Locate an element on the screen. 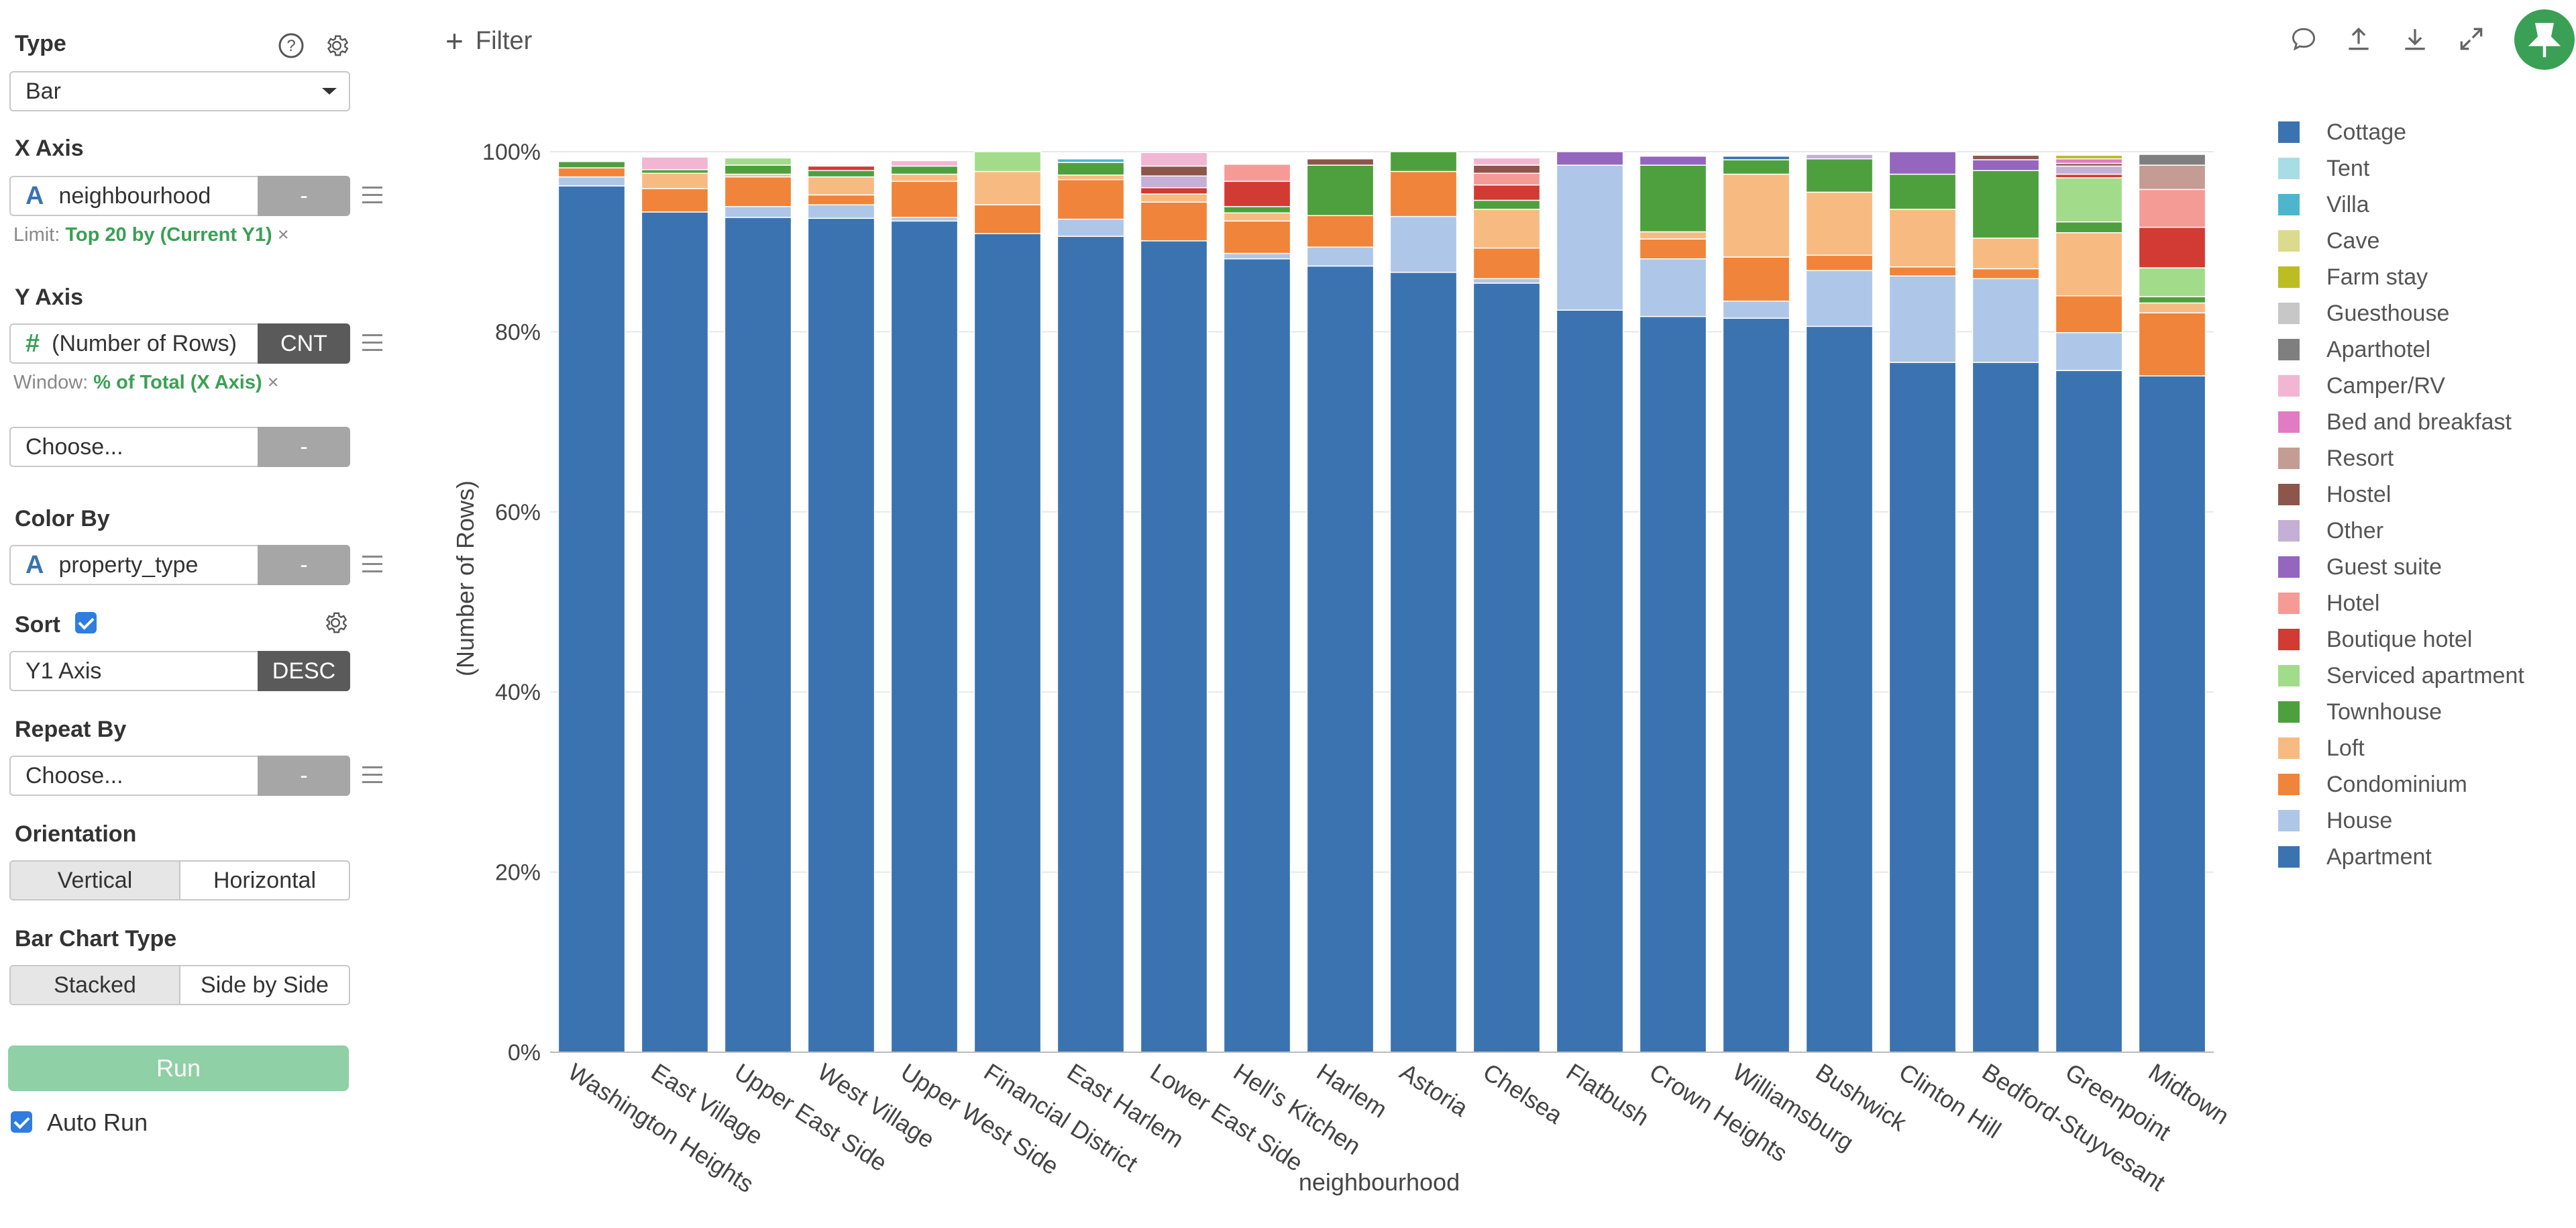  orientation-vertical-option: Vertical is located at coordinates (95, 880).